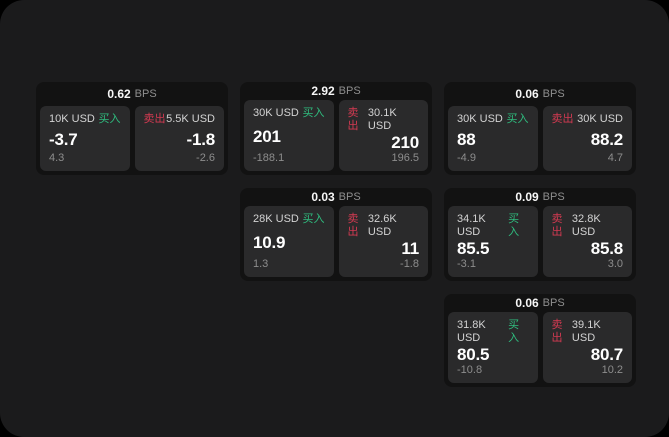 This screenshot has width=669, height=437. What do you see at coordinates (473, 248) in the screenshot?
I see `buy-price: 85.5` at bounding box center [473, 248].